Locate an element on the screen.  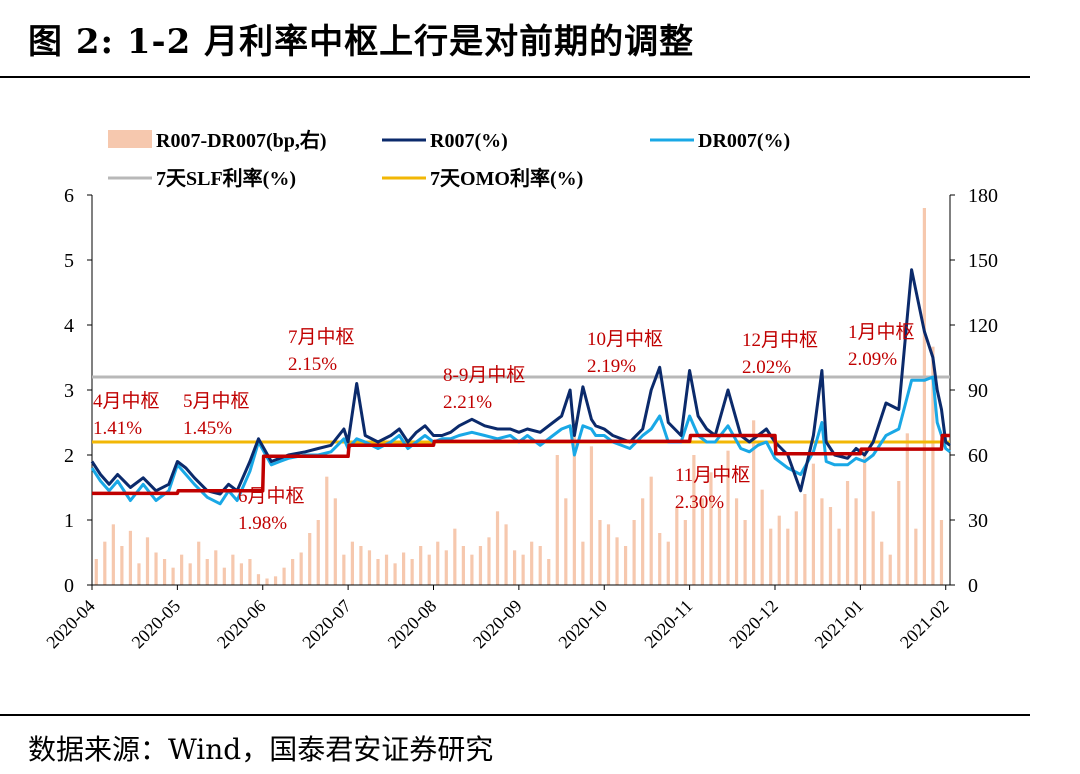
y-right-tick-label: 150 is located at coordinates (983, 261).